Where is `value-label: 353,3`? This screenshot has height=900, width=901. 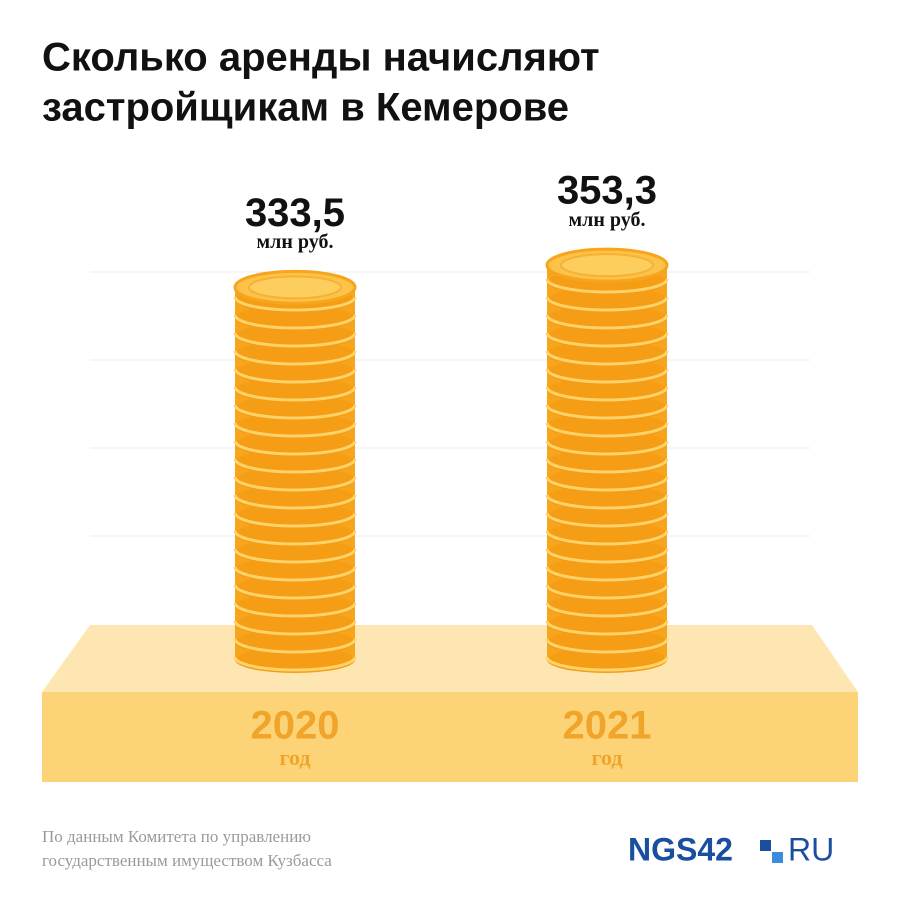
value-label: 353,3 is located at coordinates (607, 191).